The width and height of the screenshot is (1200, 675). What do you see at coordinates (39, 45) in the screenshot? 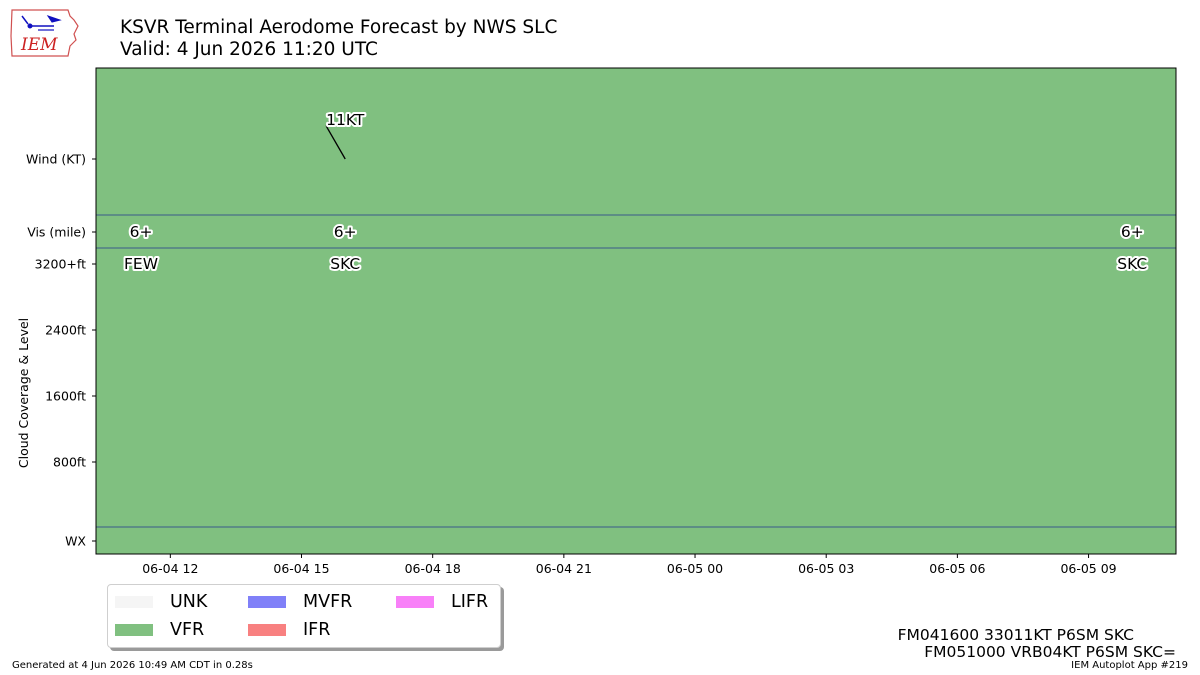
I see `logo-text: IEM` at bounding box center [39, 45].